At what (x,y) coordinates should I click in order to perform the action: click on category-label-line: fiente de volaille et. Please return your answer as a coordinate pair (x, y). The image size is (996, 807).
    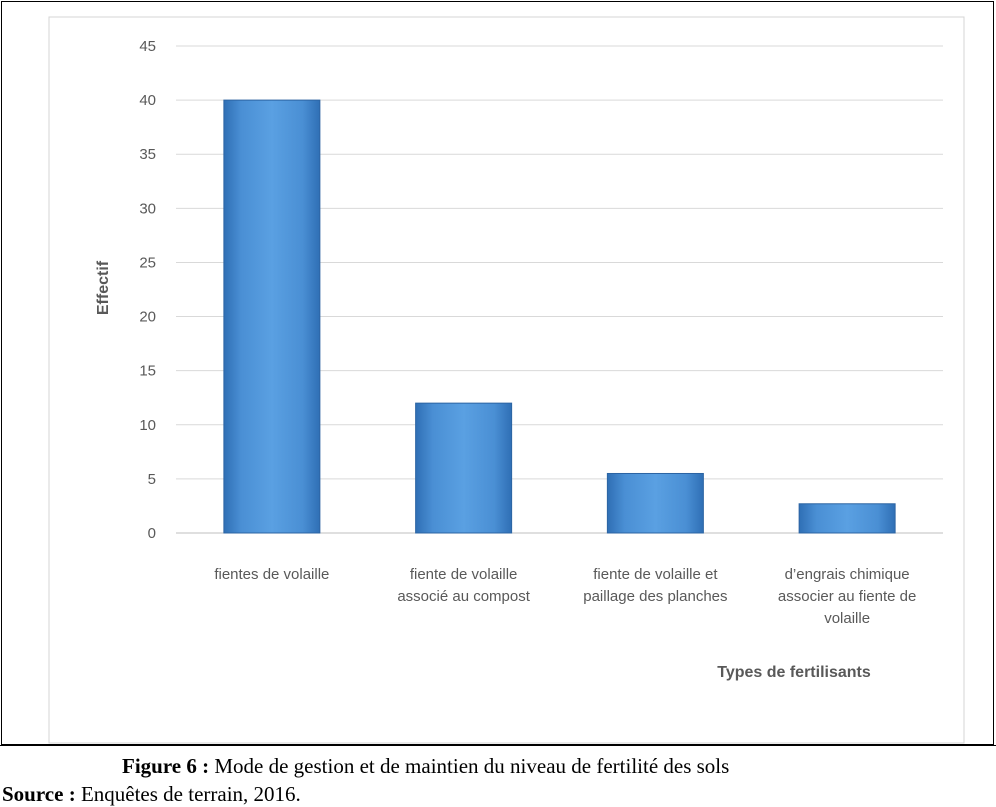
    Looking at the image, I should click on (655, 574).